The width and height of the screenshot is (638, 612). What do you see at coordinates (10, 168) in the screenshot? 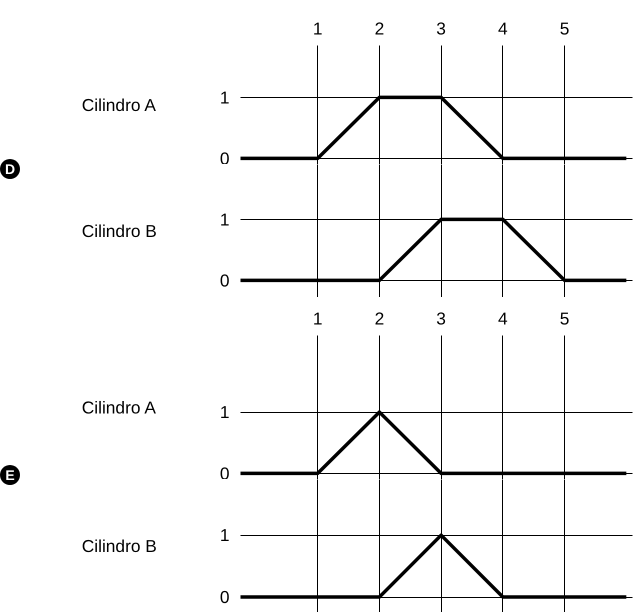
I see `text: D` at bounding box center [10, 168].